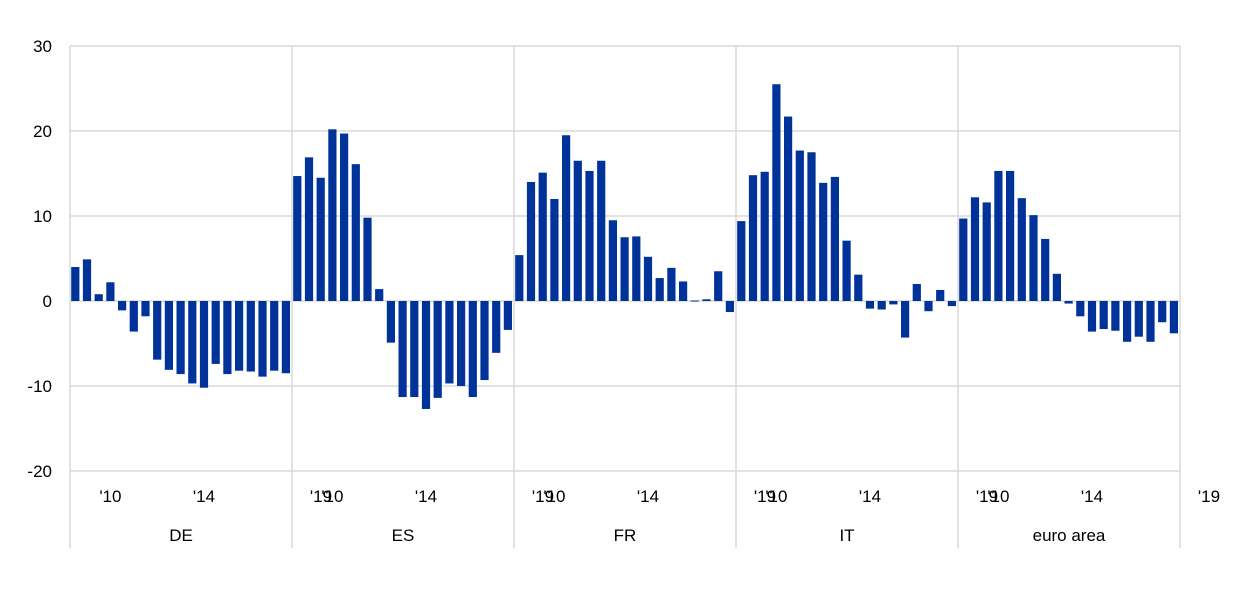 This screenshot has width=1240, height=603. Describe the element at coordinates (1069, 535) in the screenshot. I see `panel-label: euro area` at that location.